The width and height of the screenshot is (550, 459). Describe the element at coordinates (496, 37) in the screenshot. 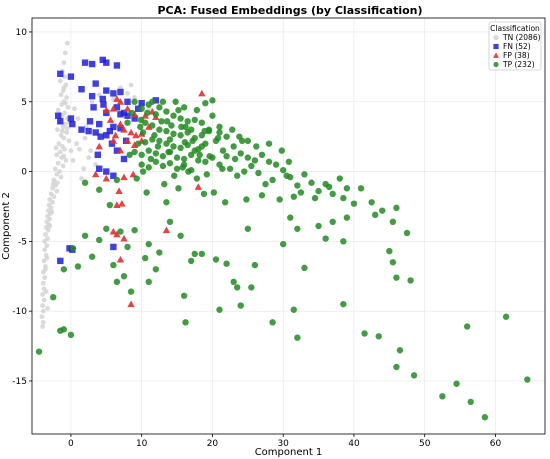

I see `legend-marker-tn` at that location.